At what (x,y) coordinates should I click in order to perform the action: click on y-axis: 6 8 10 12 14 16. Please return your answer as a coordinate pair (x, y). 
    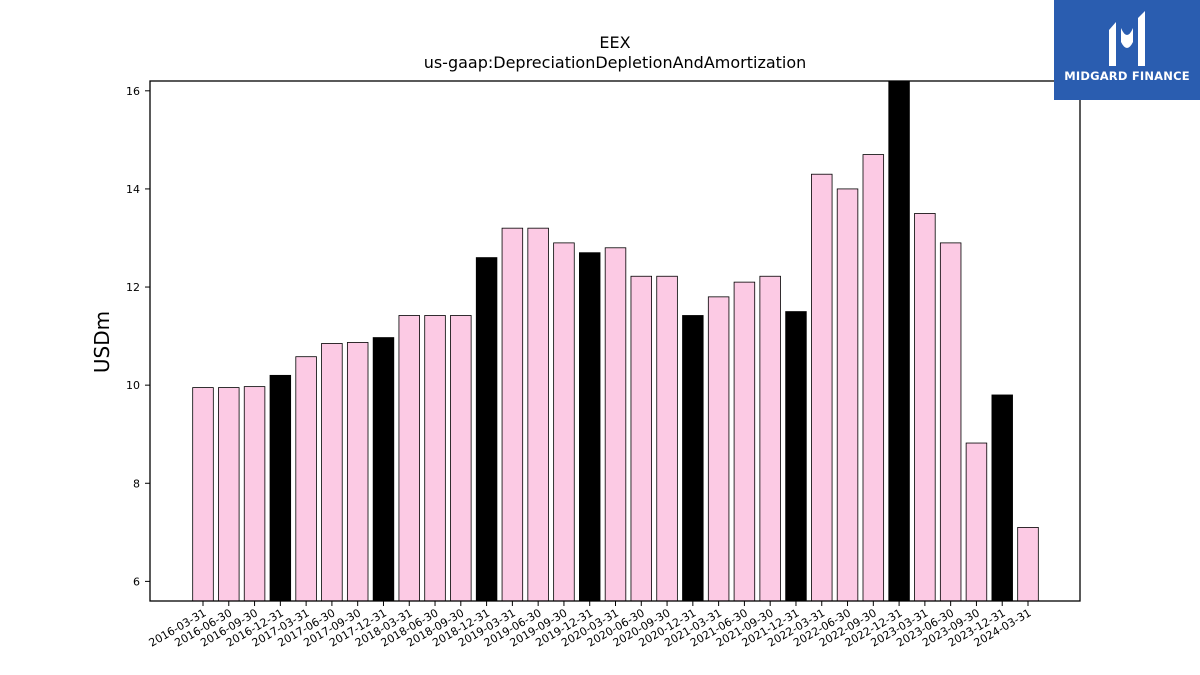
    Looking at the image, I should click on (138, 336).